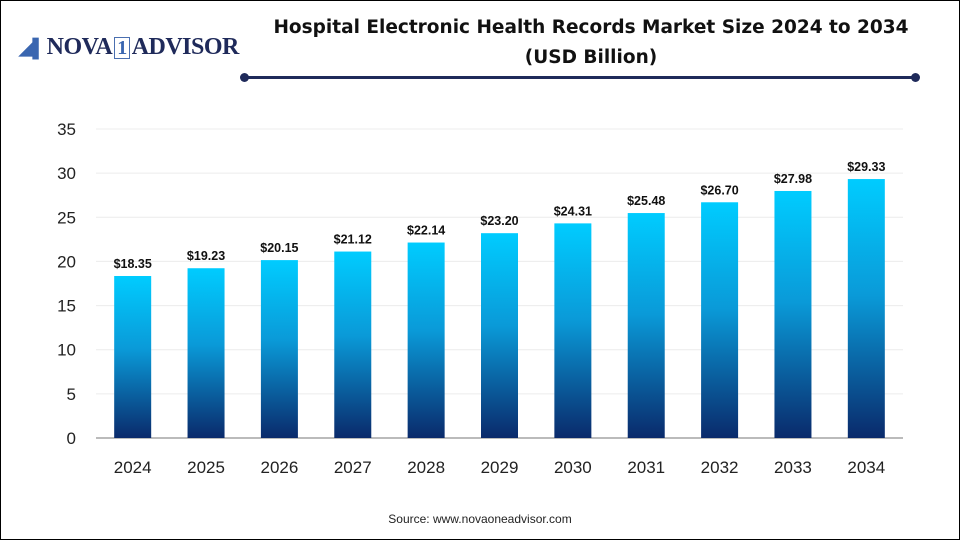 This screenshot has width=960, height=540. I want to click on y-tick-label: 35, so click(66, 129).